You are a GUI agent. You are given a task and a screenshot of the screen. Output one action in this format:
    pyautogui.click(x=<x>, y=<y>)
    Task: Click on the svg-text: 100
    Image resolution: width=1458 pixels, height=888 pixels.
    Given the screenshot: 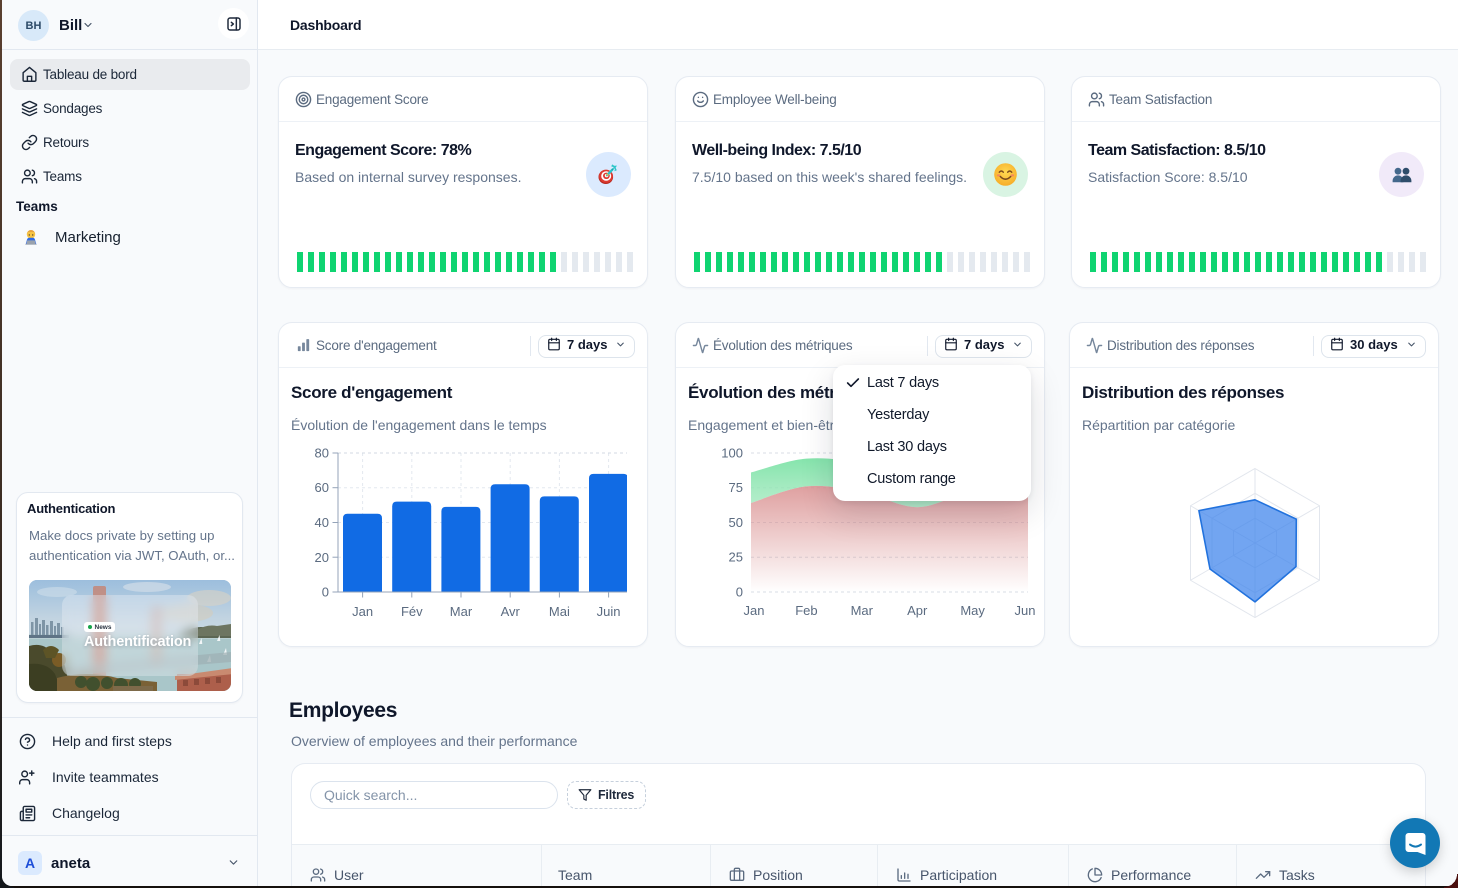 What is the action you would take?
    pyautogui.click(x=732, y=454)
    